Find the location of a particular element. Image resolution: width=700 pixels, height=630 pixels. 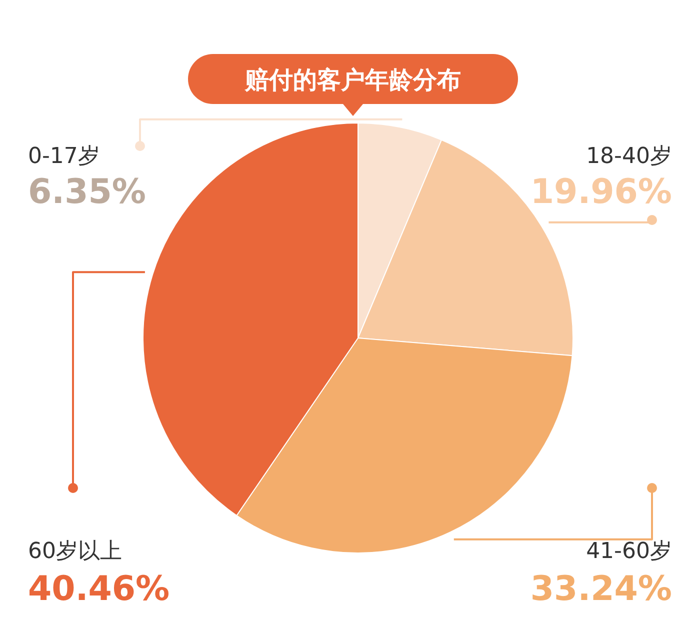

data-label: 6.35% is located at coordinates (87, 192).